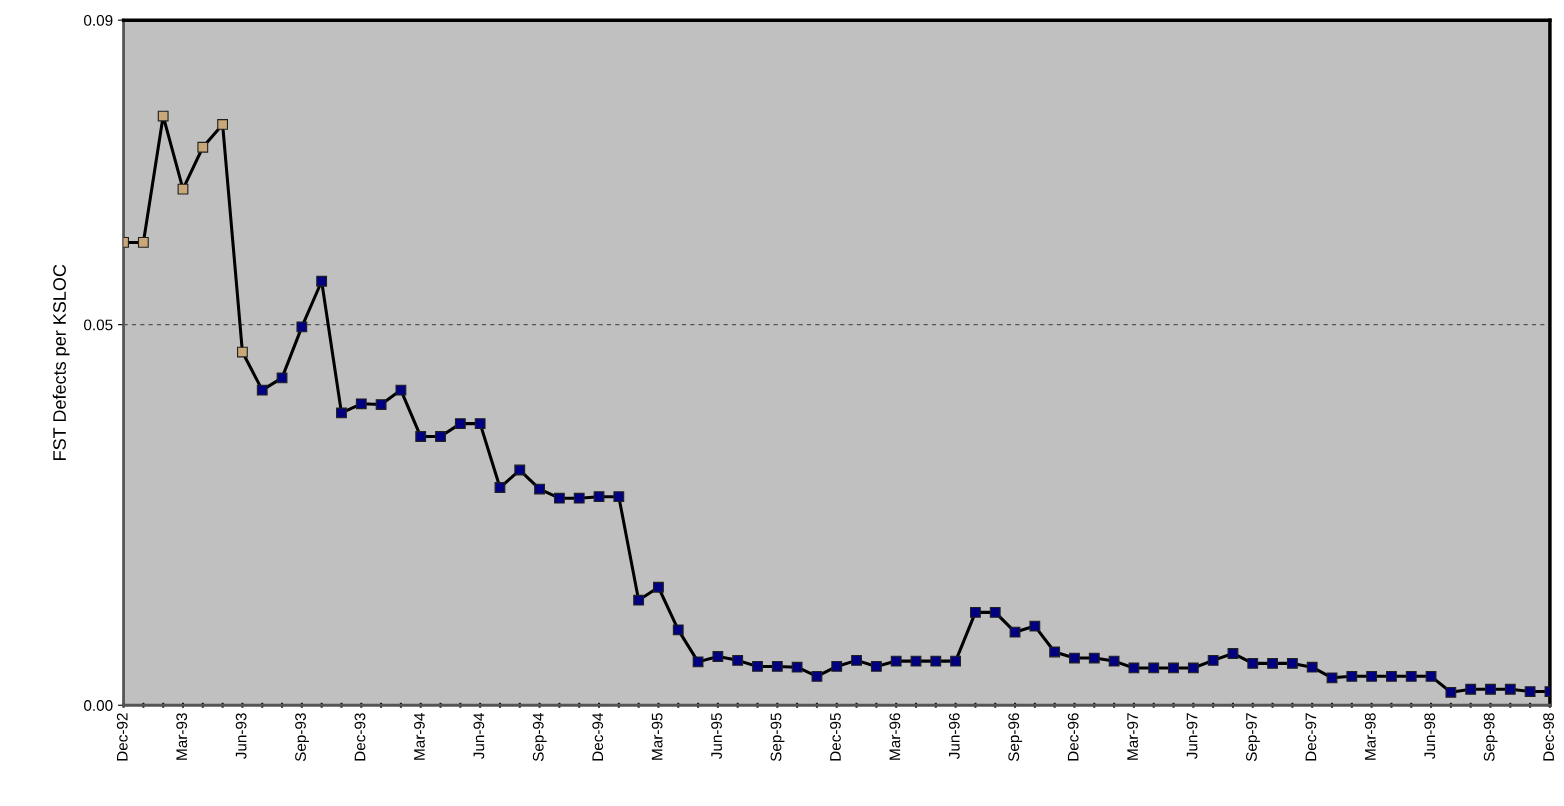 This screenshot has height=806, width=1564. Describe the element at coordinates (1549, 737) in the screenshot. I see `x-tick-label: Dec-98` at that location.